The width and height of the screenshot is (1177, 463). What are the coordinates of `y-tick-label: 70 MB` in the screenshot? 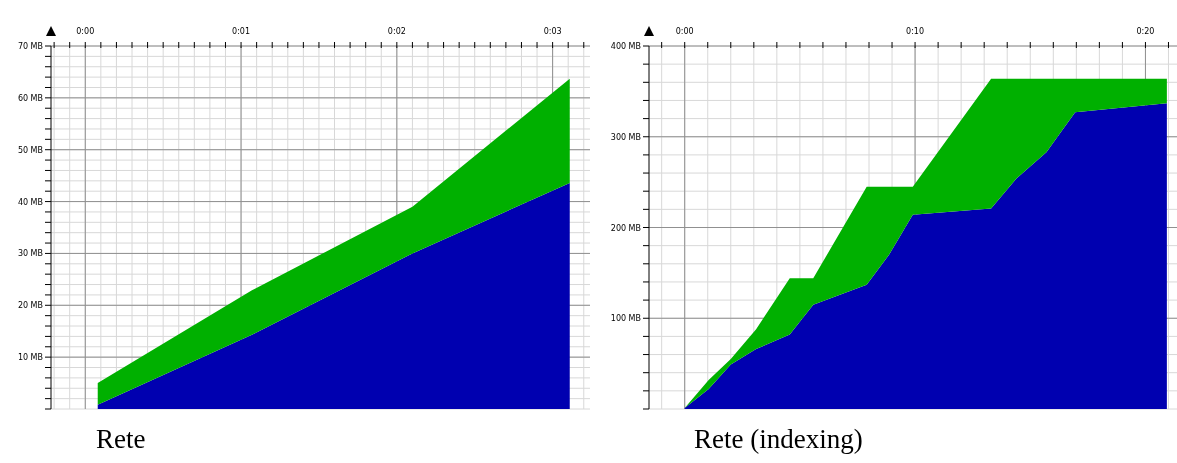 It's located at (30, 46).